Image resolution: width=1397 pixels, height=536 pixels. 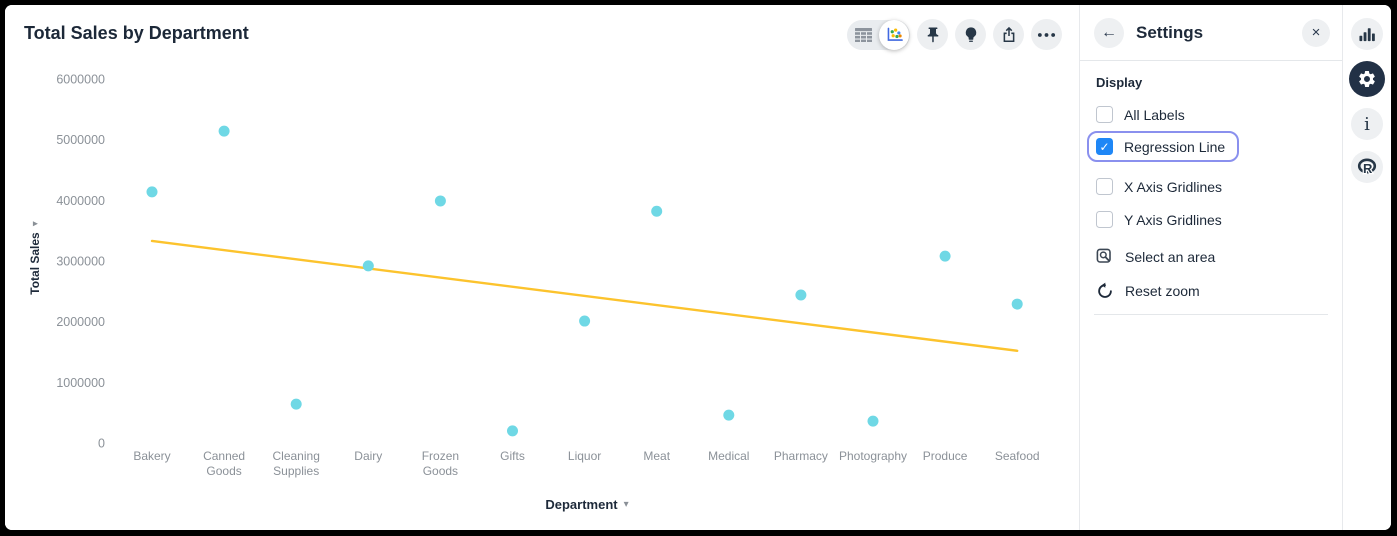 What do you see at coordinates (35, 263) in the screenshot?
I see `y-axis-label: Total Sales` at bounding box center [35, 263].